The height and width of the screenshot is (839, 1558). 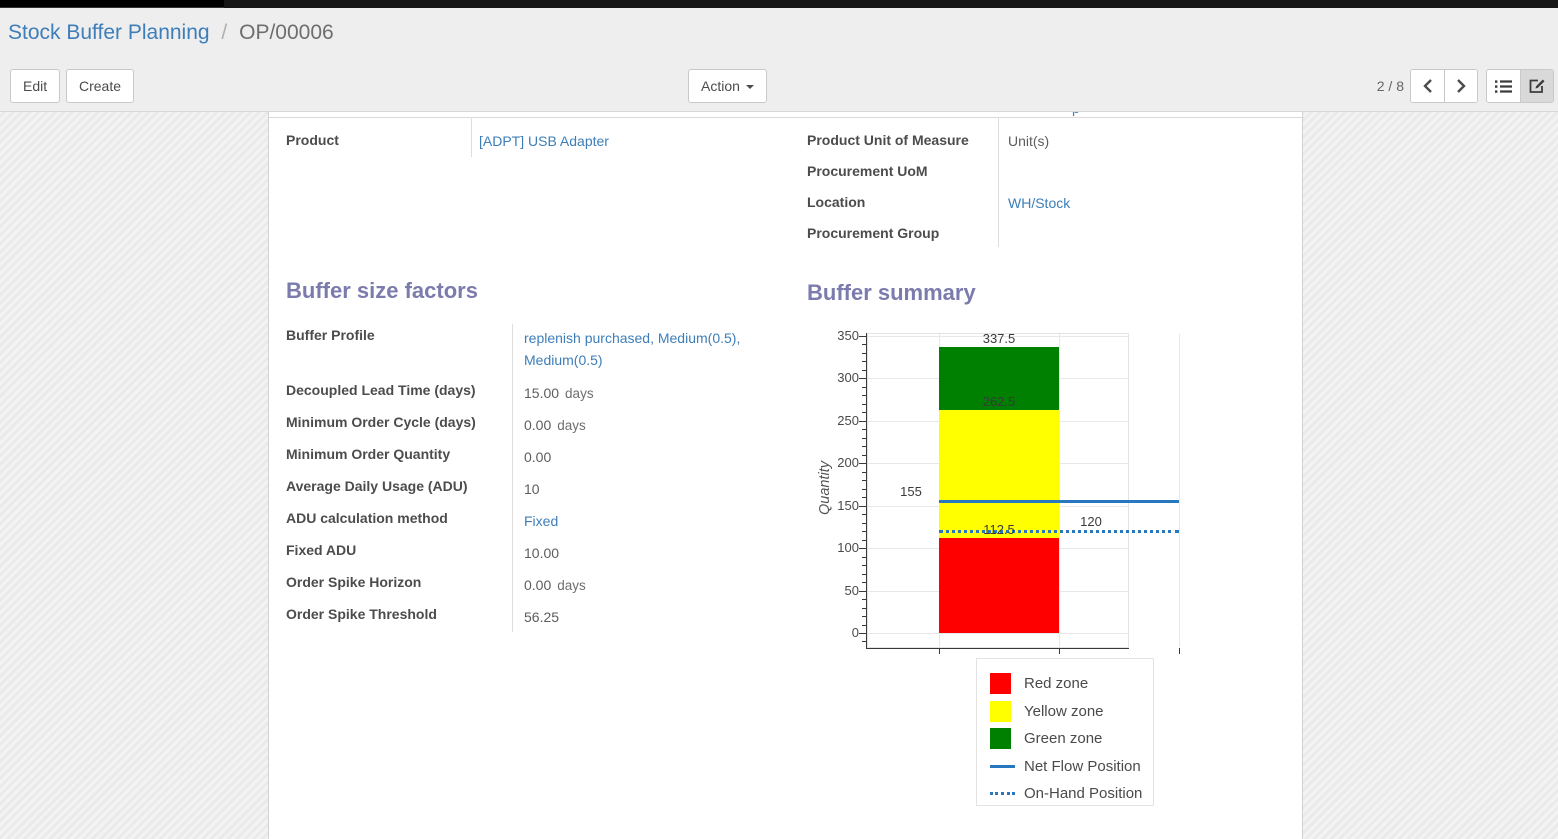 What do you see at coordinates (1000, 684) in the screenshot?
I see `red-zone-swatch` at bounding box center [1000, 684].